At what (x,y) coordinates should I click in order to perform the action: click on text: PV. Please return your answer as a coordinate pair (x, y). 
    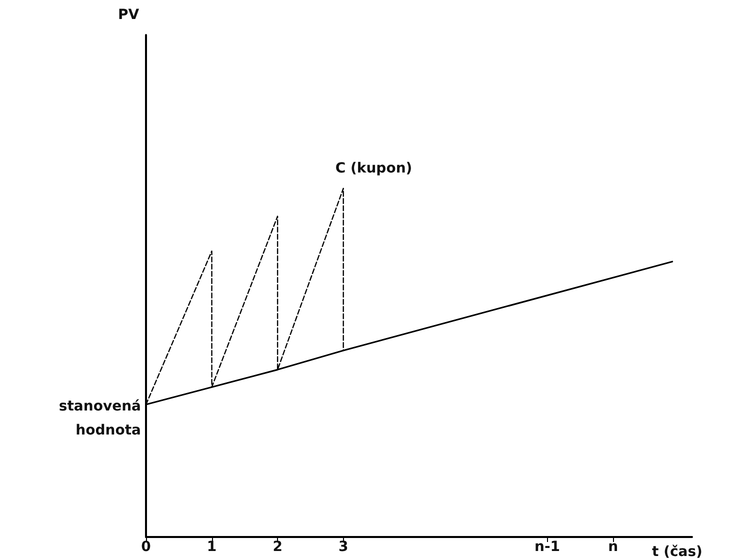
    Looking at the image, I should click on (129, 15).